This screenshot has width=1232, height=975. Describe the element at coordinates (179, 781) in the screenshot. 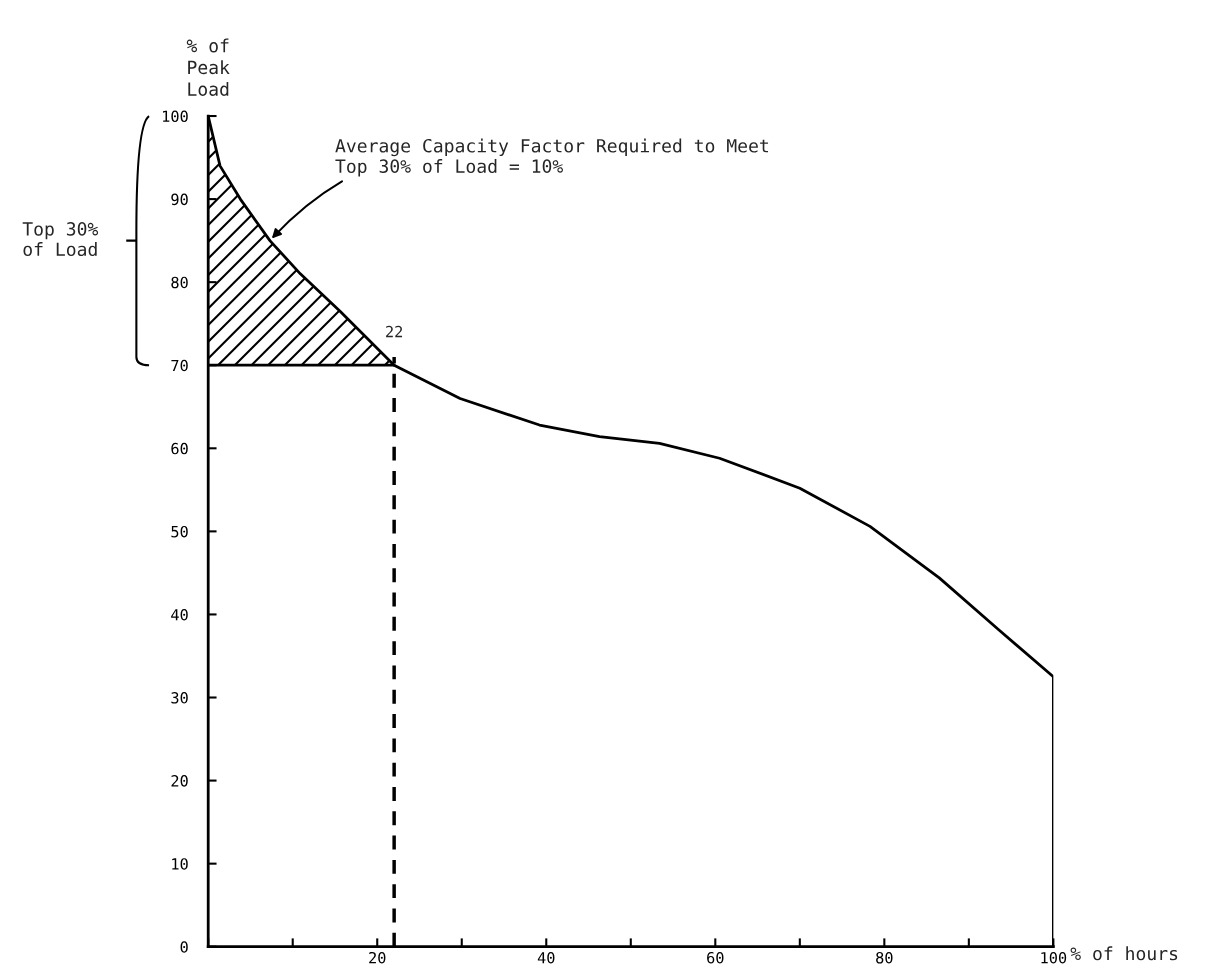

I see `y-tick-label: 20` at that location.